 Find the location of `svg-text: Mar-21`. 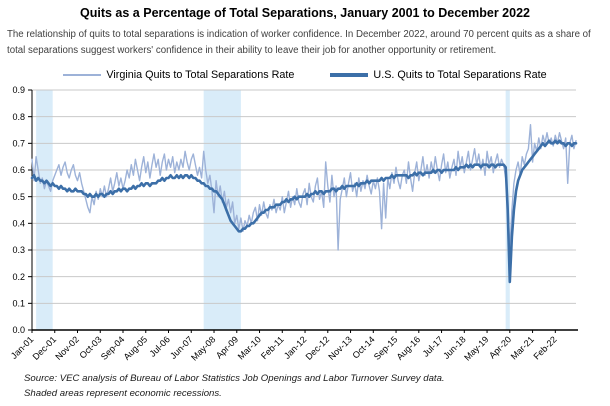

svg-text: Mar-21 is located at coordinates (522, 347).